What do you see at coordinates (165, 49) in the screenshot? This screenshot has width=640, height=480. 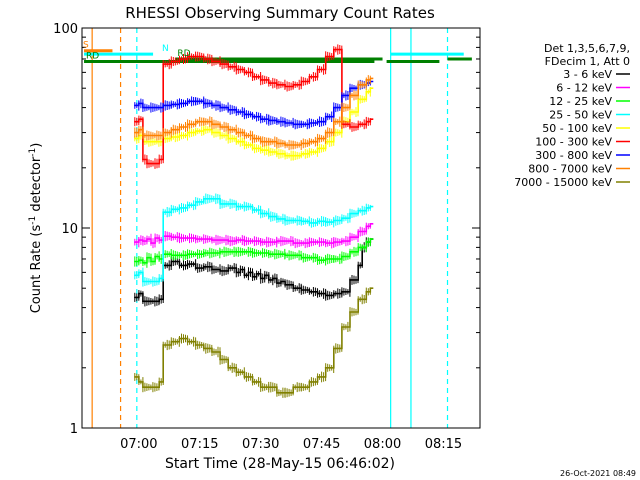 I see `flag-label-2: N` at bounding box center [165, 49].